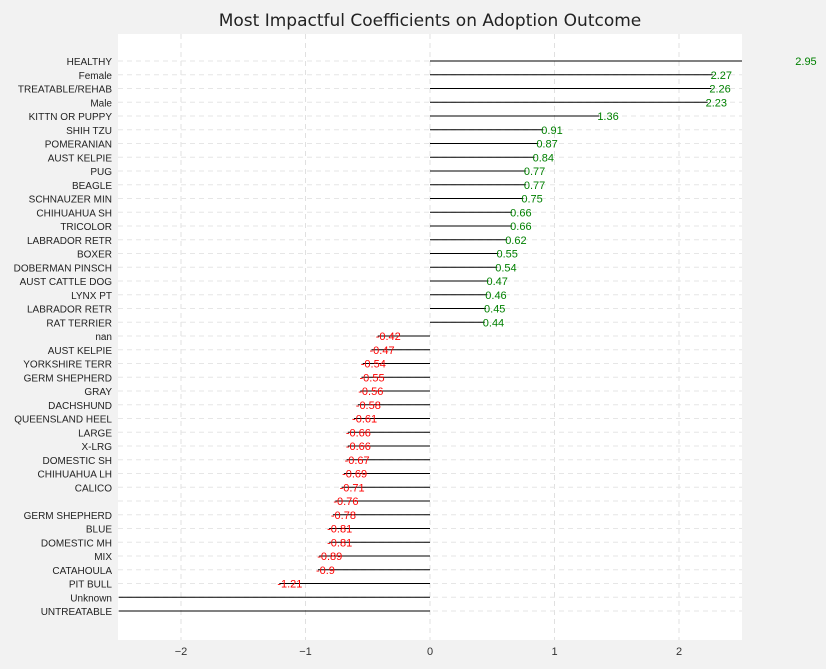 This screenshot has width=826, height=669. What do you see at coordinates (381, 351) in the screenshot?
I see `value-label: -0.47` at bounding box center [381, 351].